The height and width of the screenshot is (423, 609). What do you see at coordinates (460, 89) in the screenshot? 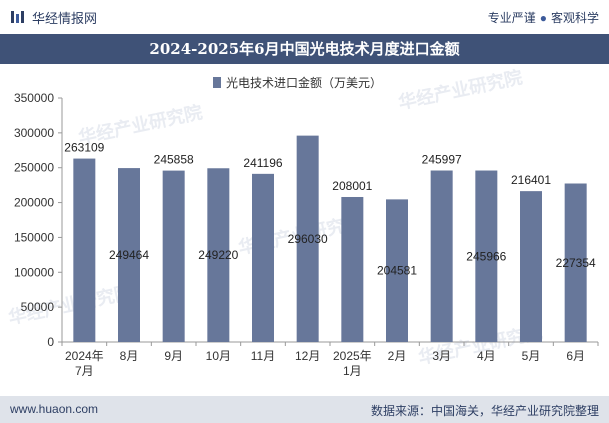
I see `watermark-text: 华经产业研究院` at bounding box center [460, 89].